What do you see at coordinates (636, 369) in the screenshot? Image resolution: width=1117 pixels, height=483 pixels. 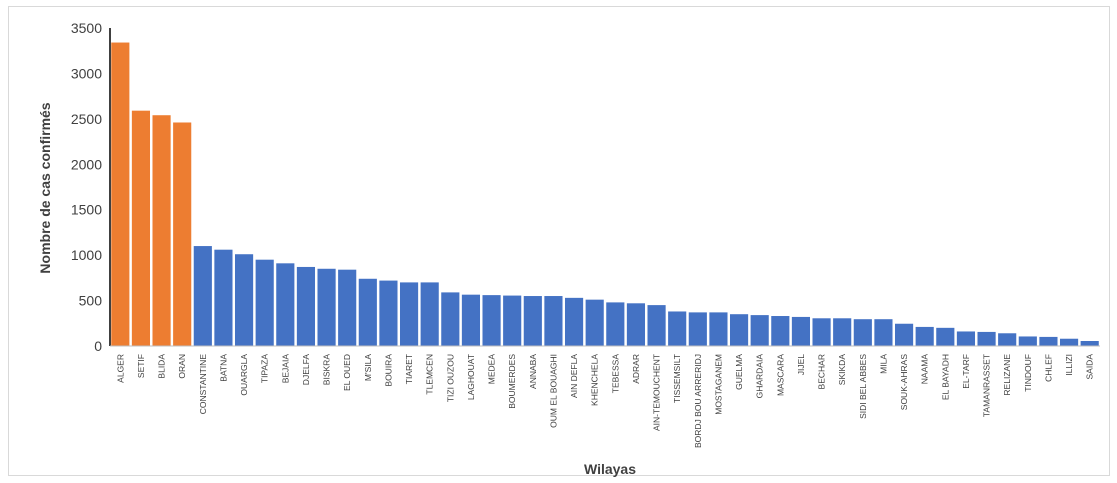 I see `x-category-label: ADRAR` at bounding box center [636, 369].